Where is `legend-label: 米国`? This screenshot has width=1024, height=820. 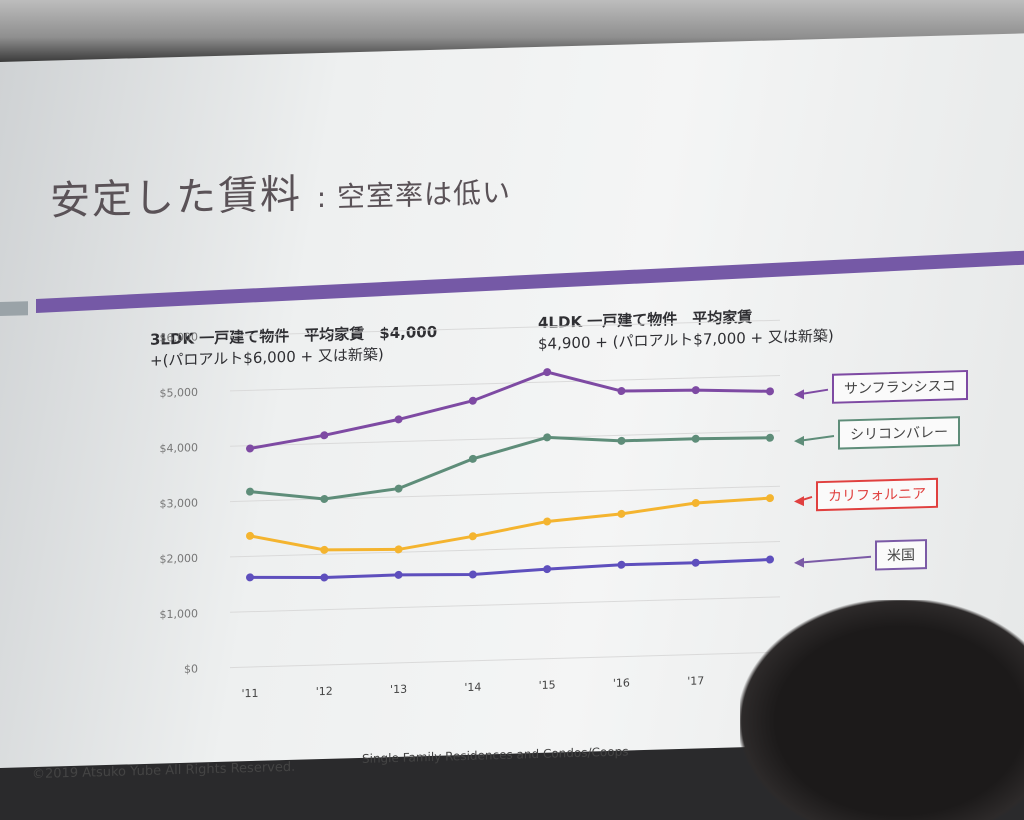
legend-label: 米国 is located at coordinates (901, 555).